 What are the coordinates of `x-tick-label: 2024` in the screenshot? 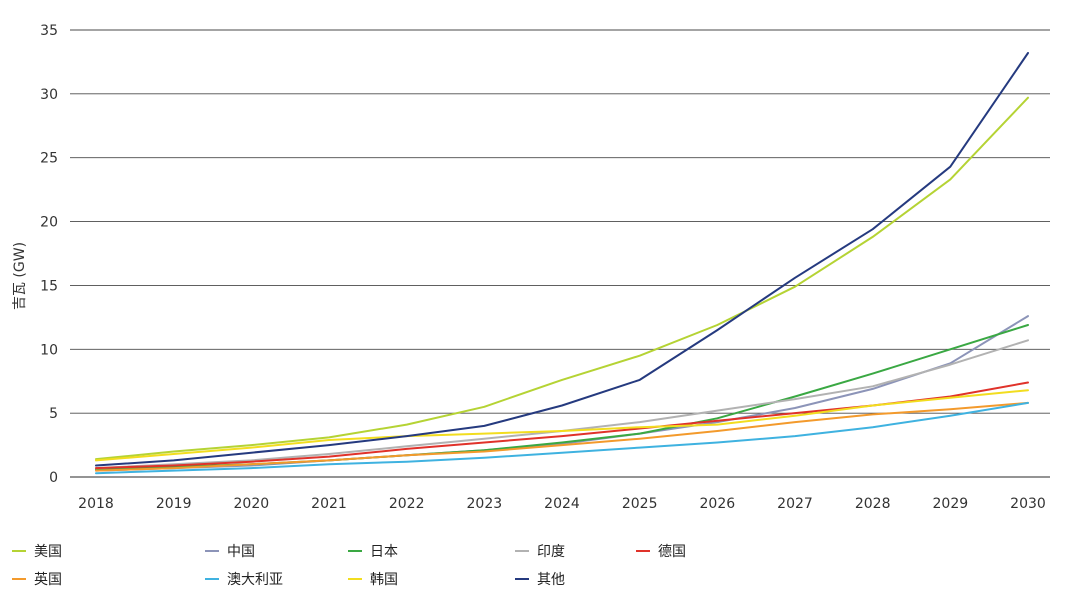 It's located at (562, 504).